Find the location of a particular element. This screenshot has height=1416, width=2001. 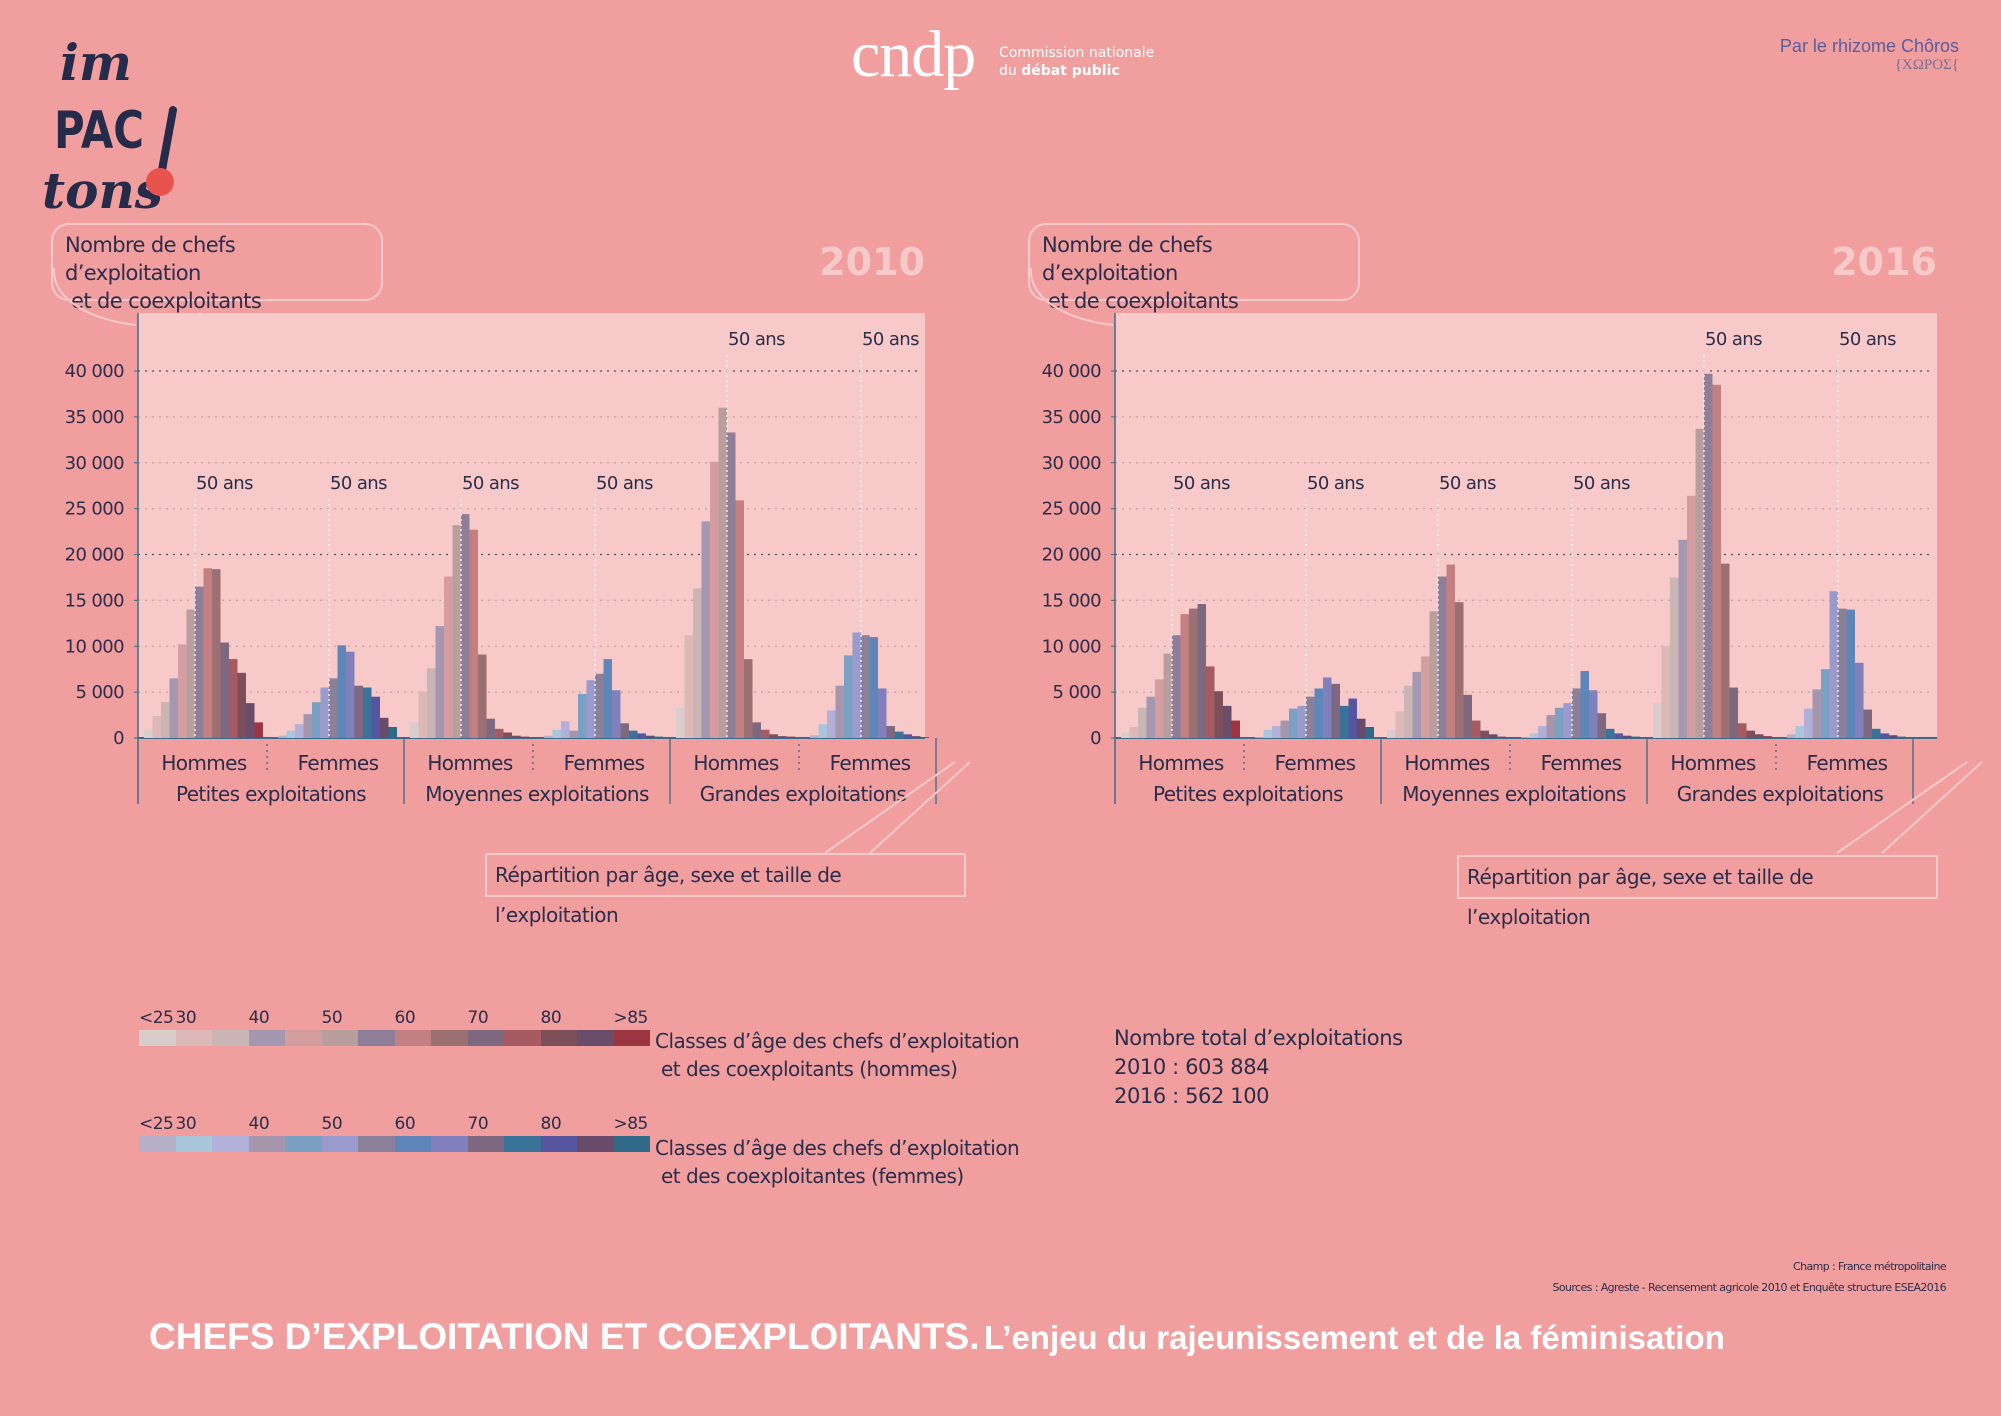

y-tick-label: 15 000 is located at coordinates (95, 600).